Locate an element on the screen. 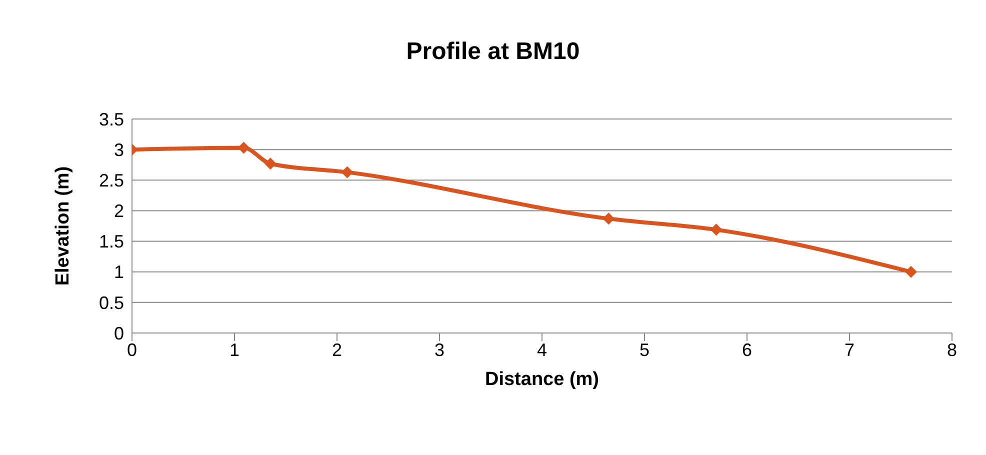  x-tick-label: 7 is located at coordinates (849, 350).